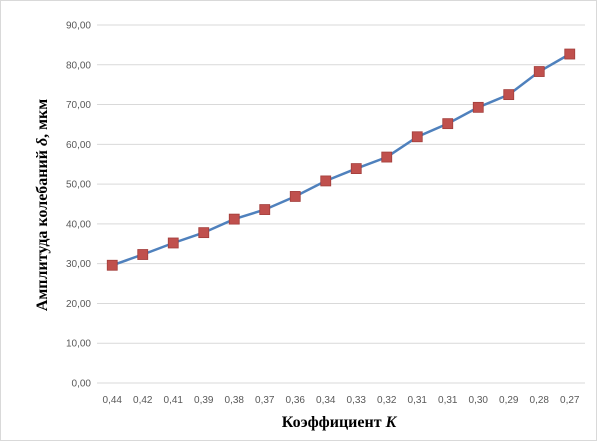  What do you see at coordinates (78, 304) in the screenshot?
I see `y-tick-label: 20,00` at bounding box center [78, 304].